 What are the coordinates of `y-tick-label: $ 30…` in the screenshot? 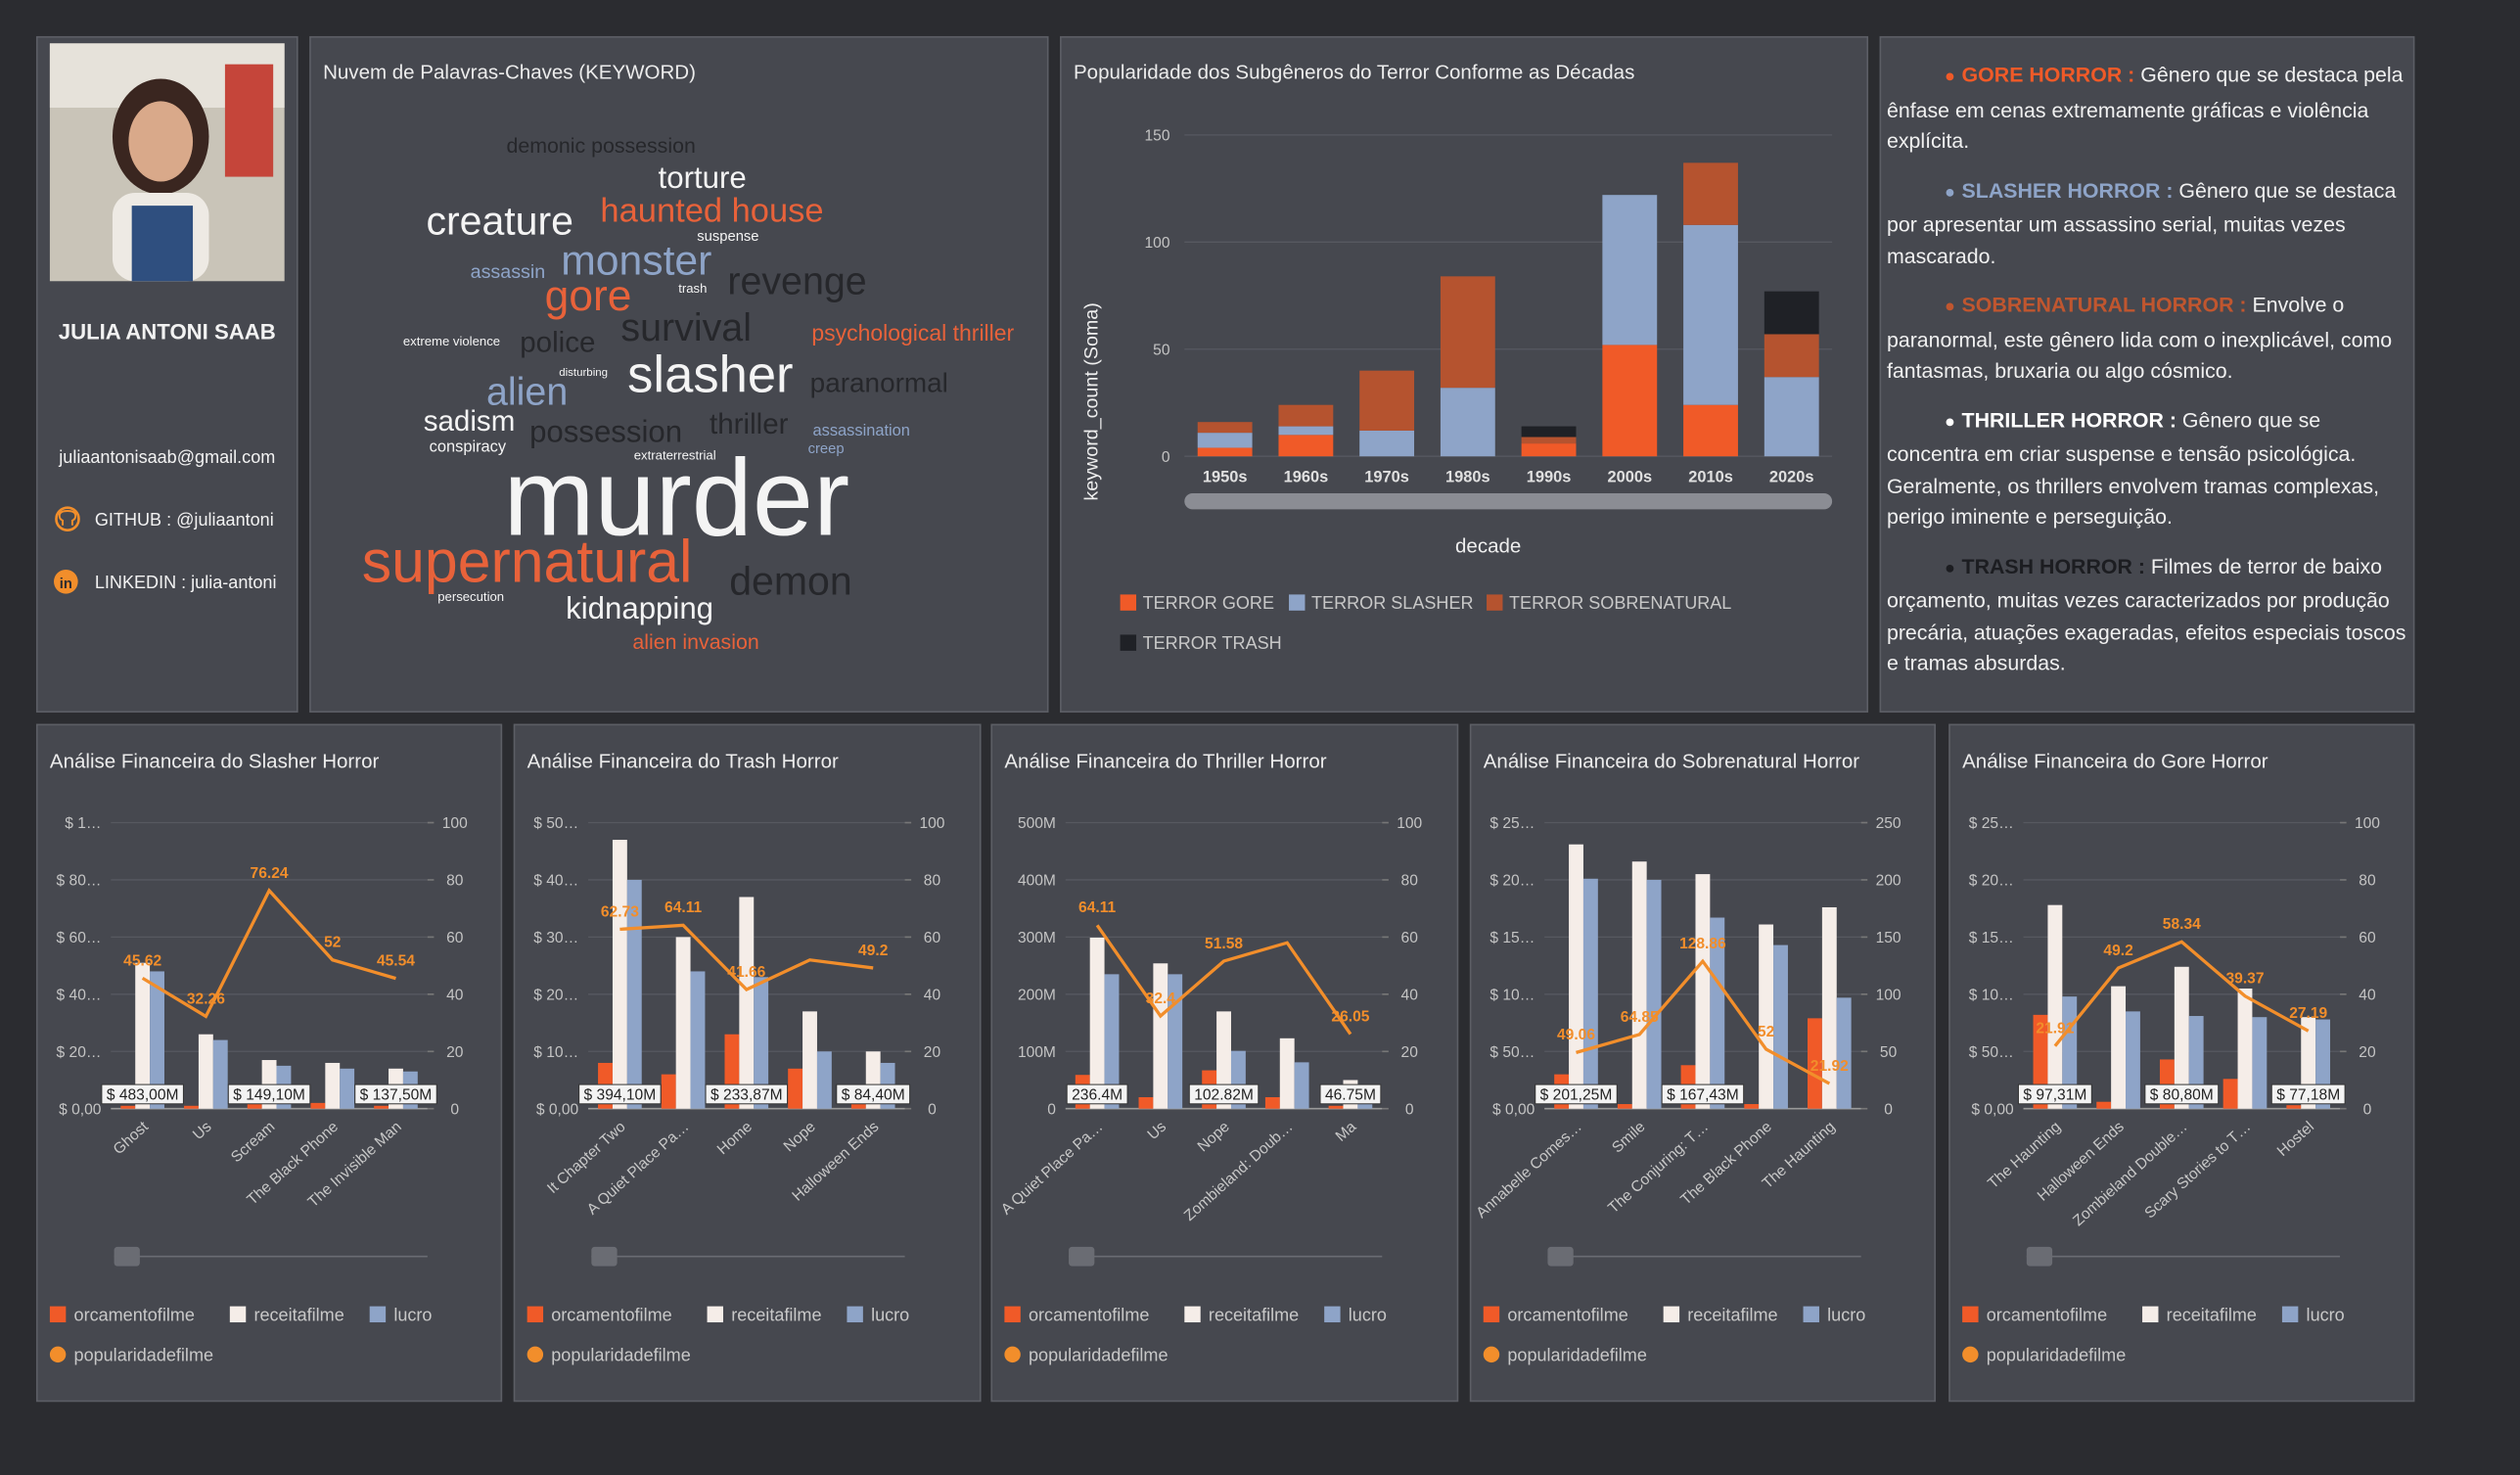 It's located at (555, 938).